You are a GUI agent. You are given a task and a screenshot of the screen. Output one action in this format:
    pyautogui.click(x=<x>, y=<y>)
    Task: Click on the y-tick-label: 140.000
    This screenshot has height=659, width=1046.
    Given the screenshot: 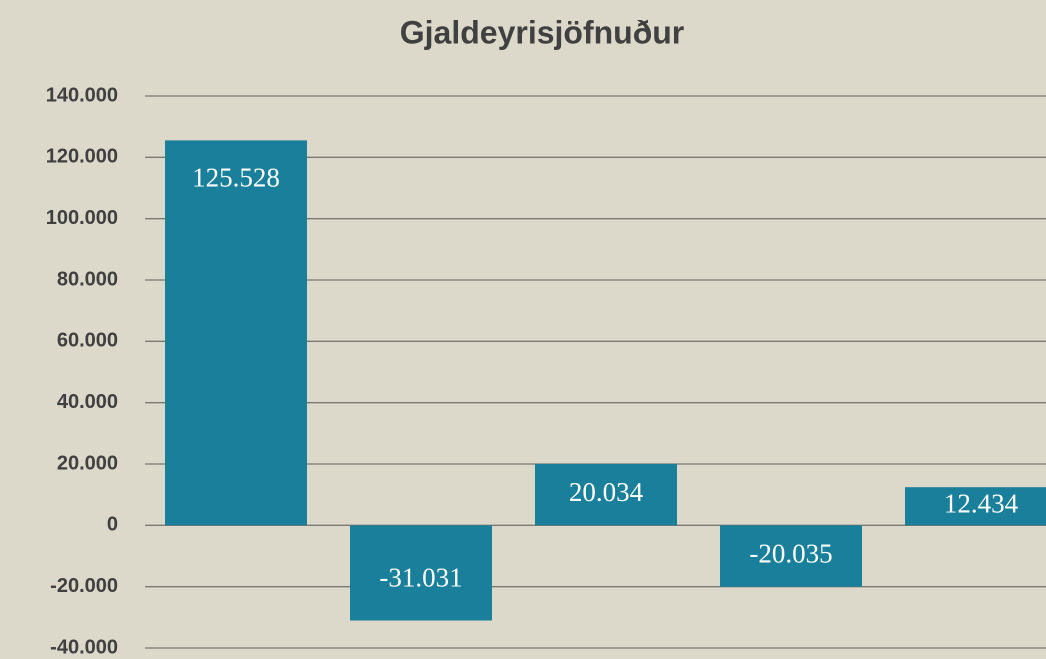 What is the action you would take?
    pyautogui.click(x=82, y=95)
    